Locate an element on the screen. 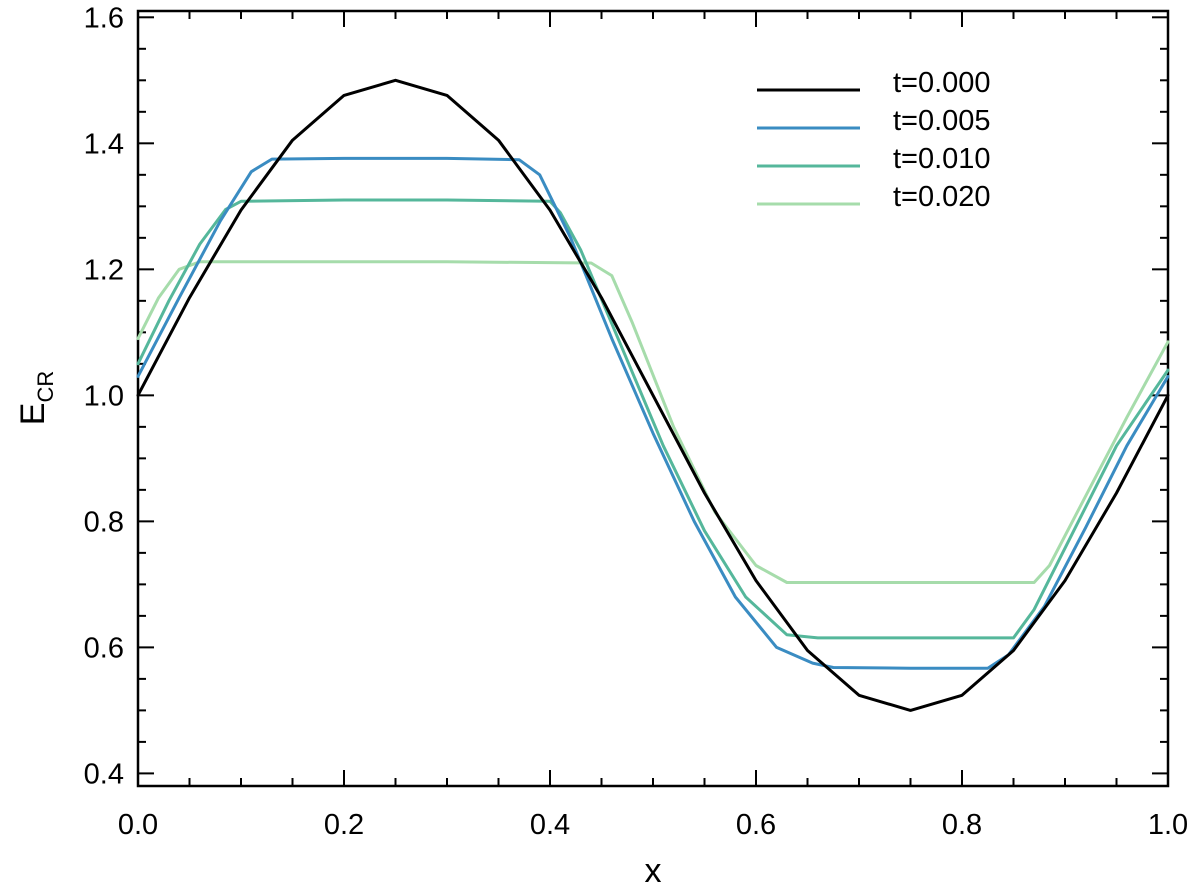 Image resolution: width=1200 pixels, height=888 pixels. y-axis-title-main: E is located at coordinates (33, 414).